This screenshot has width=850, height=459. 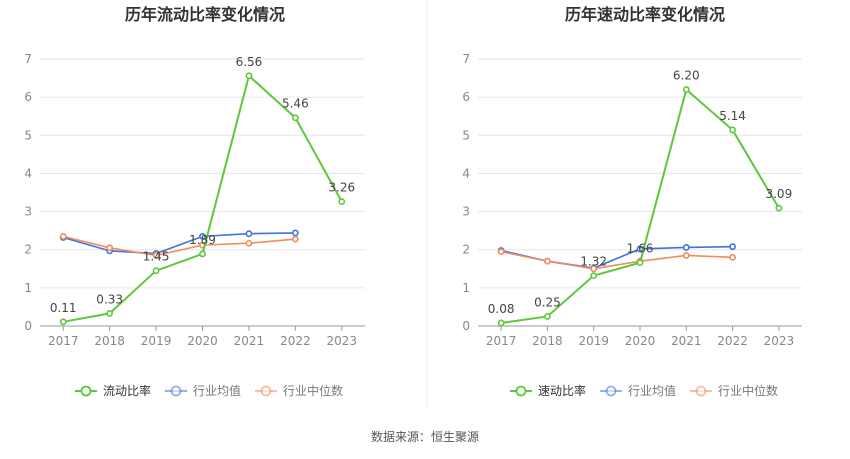 I want to click on chart-title: 历年速动比率变化情况, so click(x=645, y=14).